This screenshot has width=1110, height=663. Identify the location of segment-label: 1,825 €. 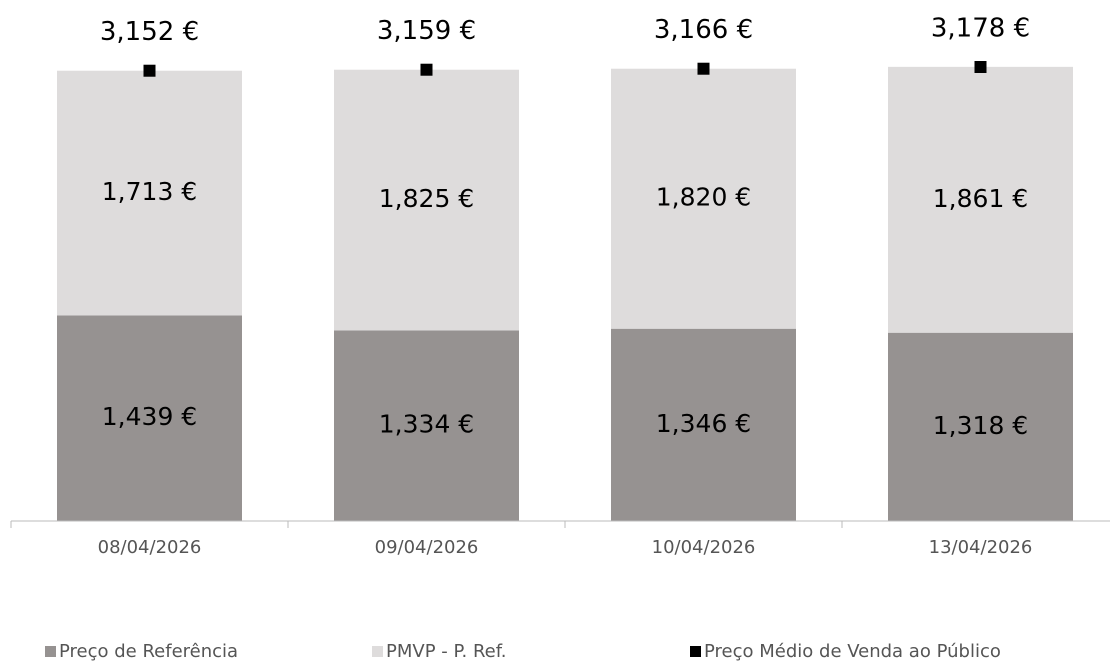
(426, 198).